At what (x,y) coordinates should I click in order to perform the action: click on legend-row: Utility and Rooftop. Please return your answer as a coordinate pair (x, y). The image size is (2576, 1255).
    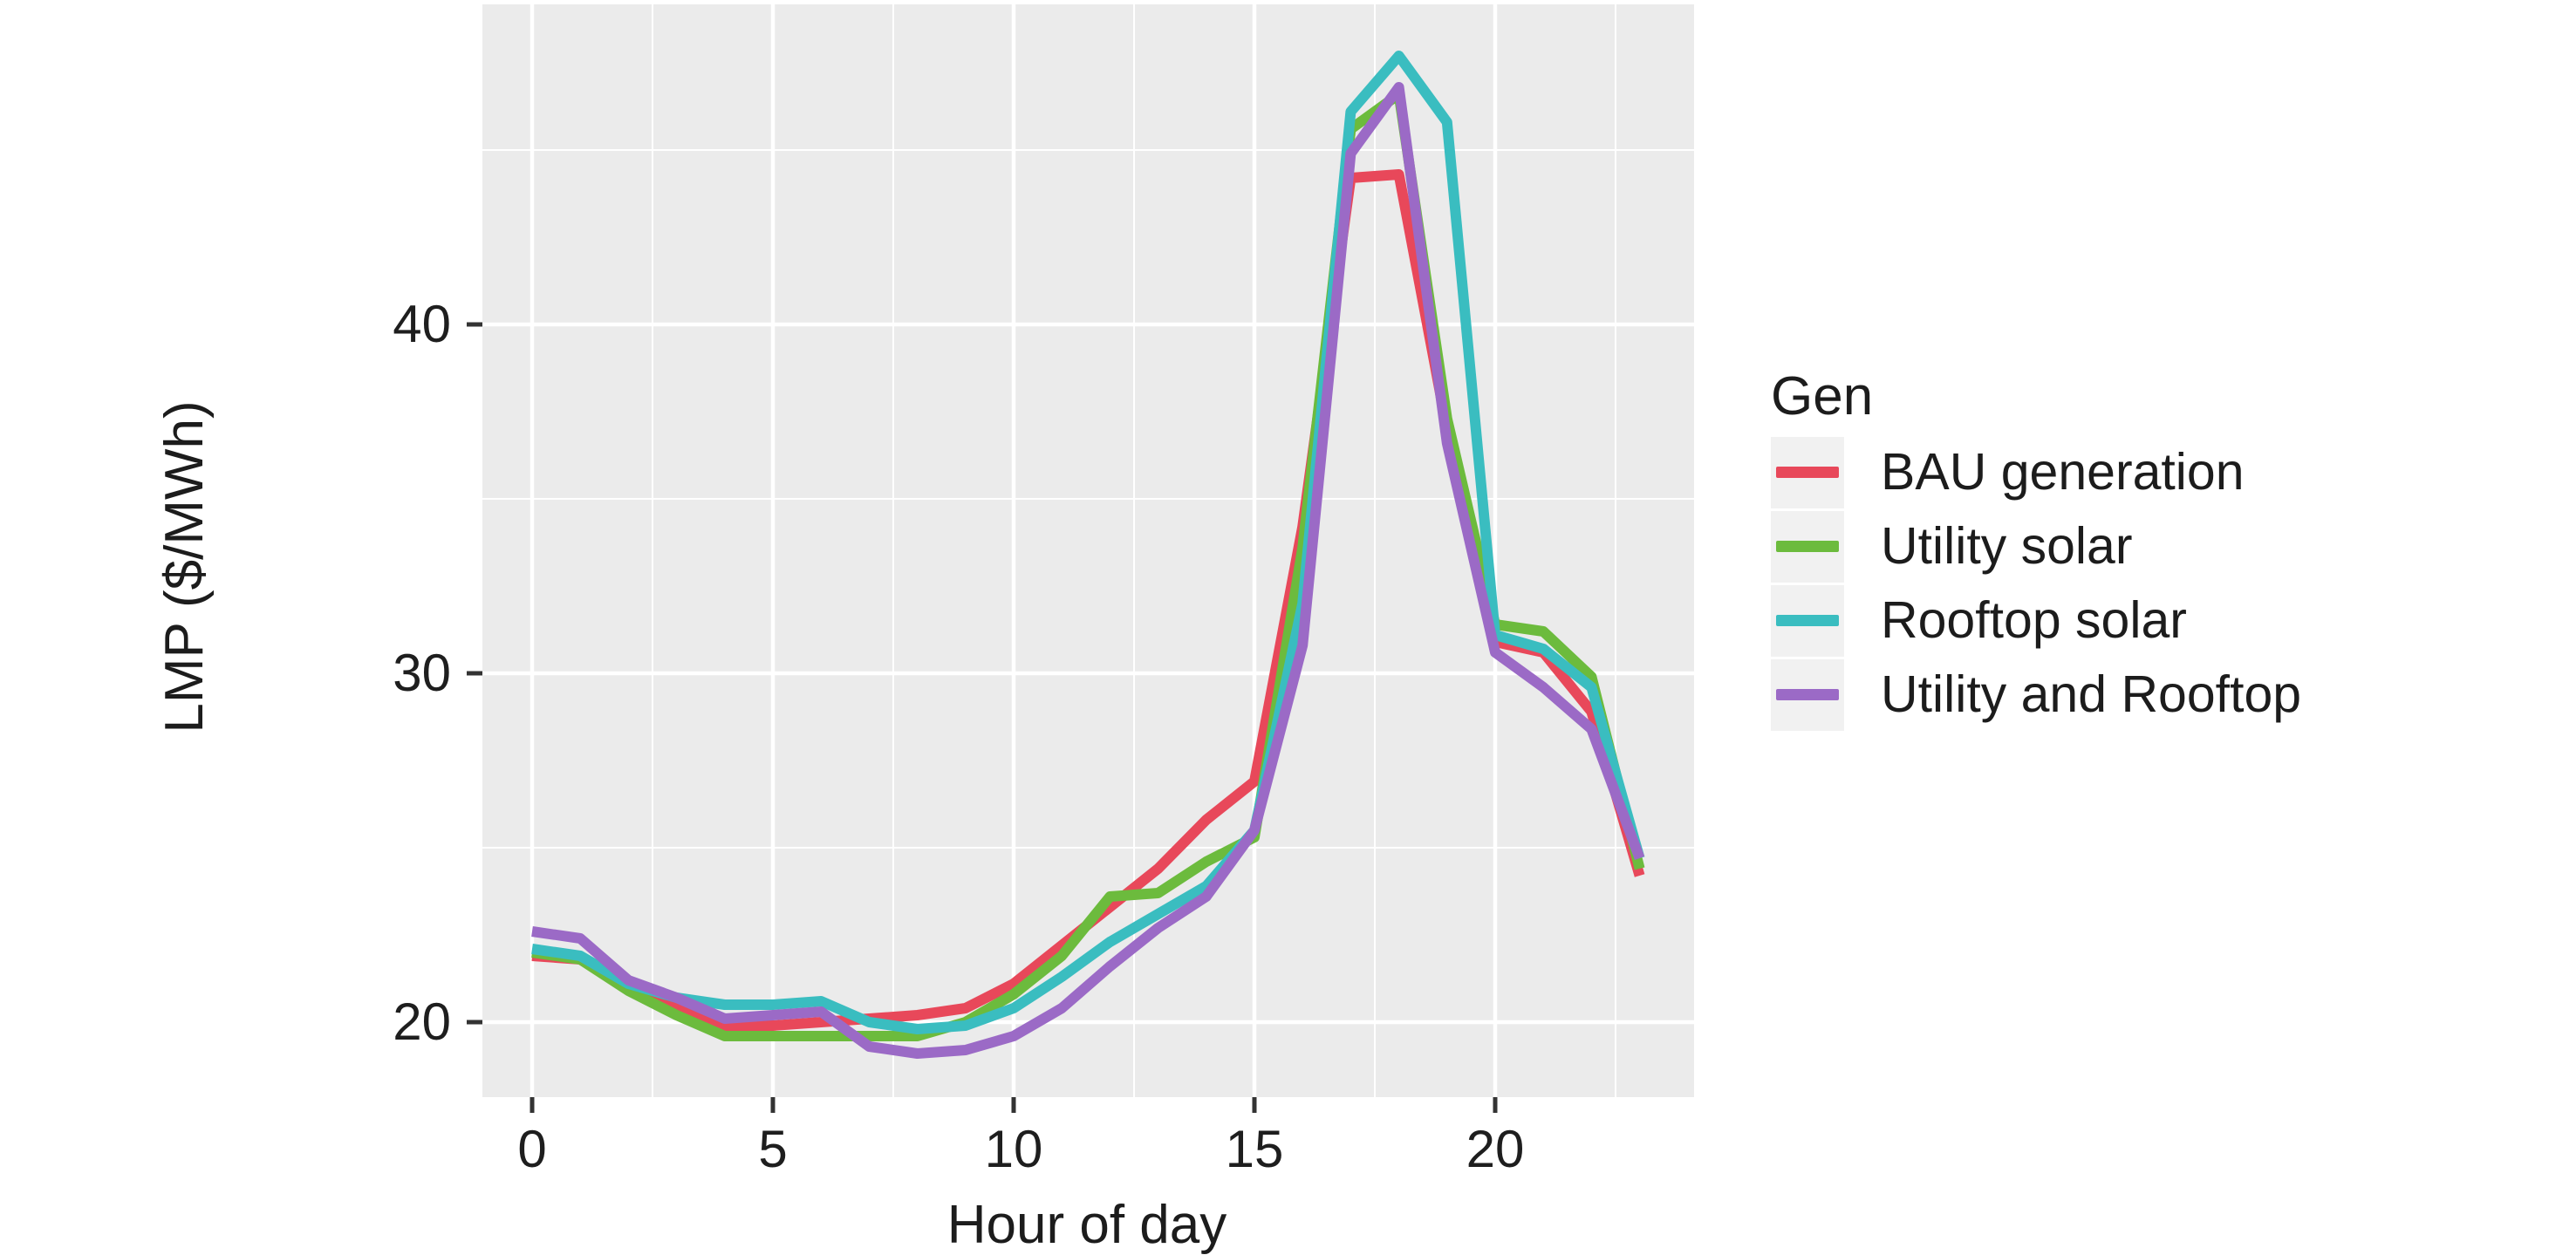
    Looking at the image, I should click on (2036, 695).